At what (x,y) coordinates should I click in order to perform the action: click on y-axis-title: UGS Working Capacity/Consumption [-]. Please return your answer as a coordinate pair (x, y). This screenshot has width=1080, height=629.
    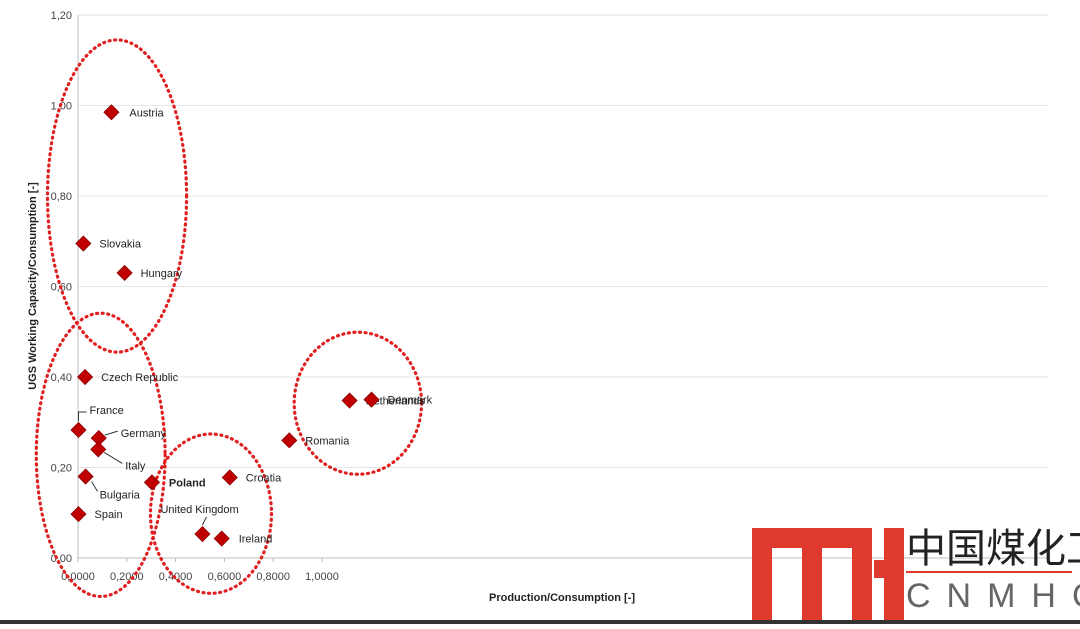
    Looking at the image, I should click on (33, 286).